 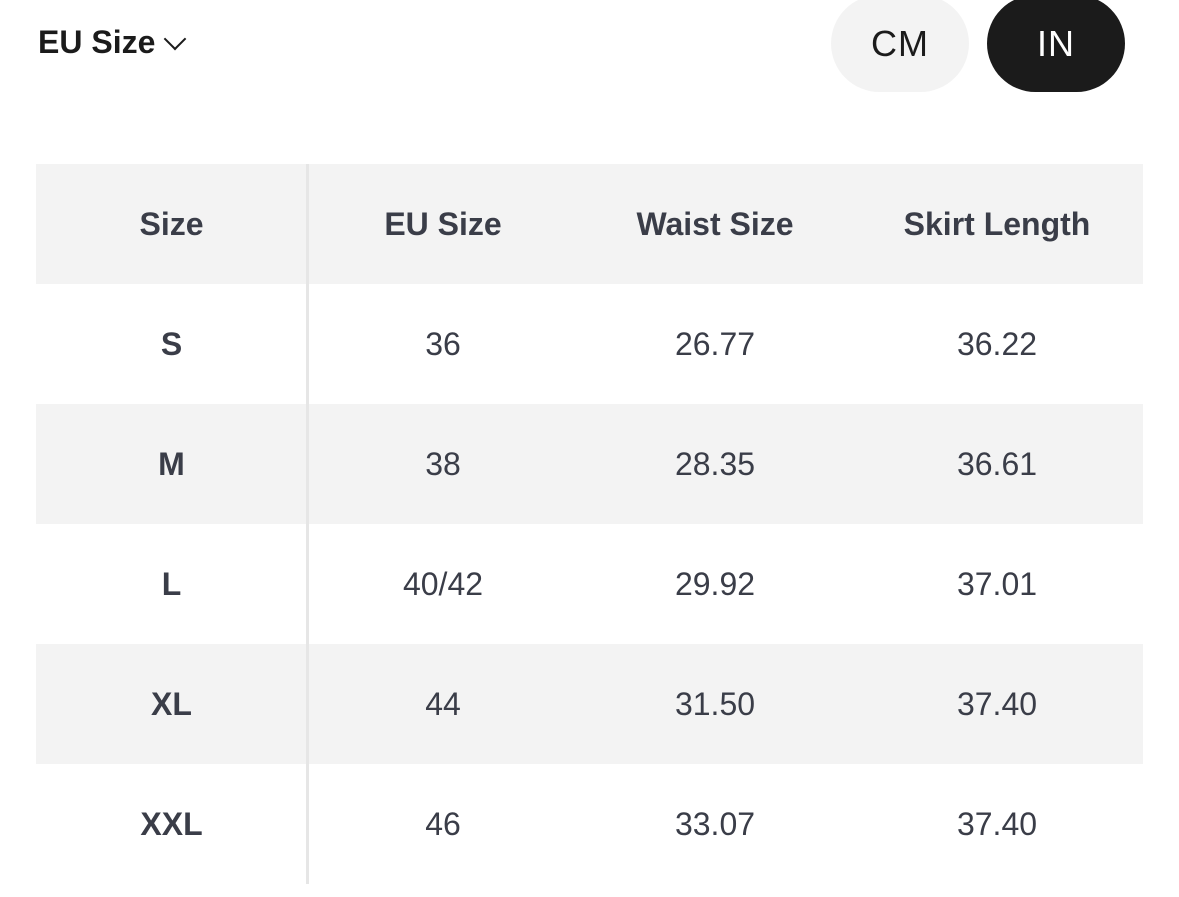 I want to click on cell-size: S, so click(x=171, y=343).